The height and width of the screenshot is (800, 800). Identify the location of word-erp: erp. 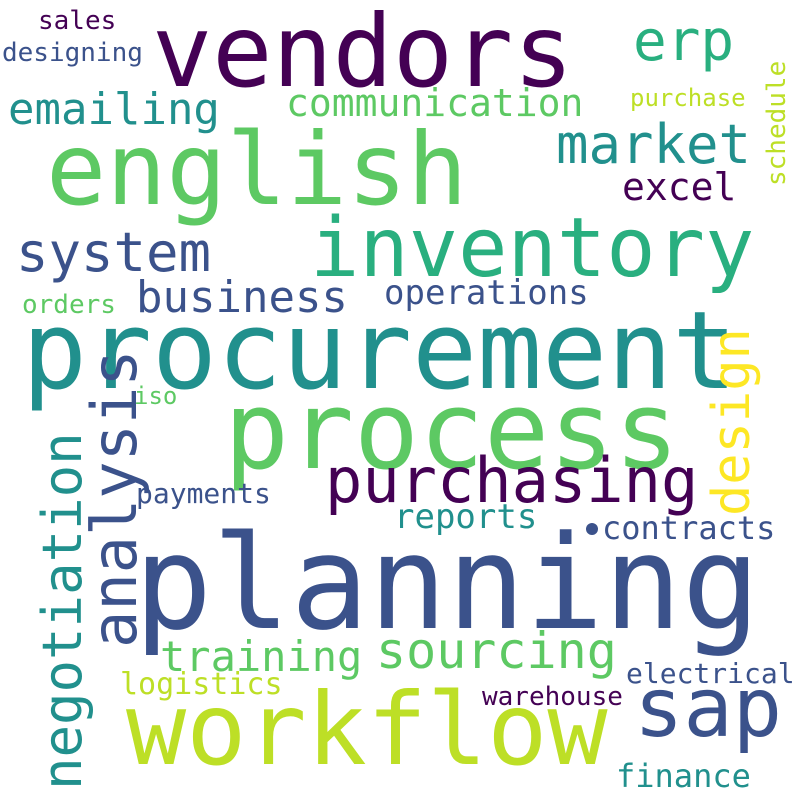
(684, 41).